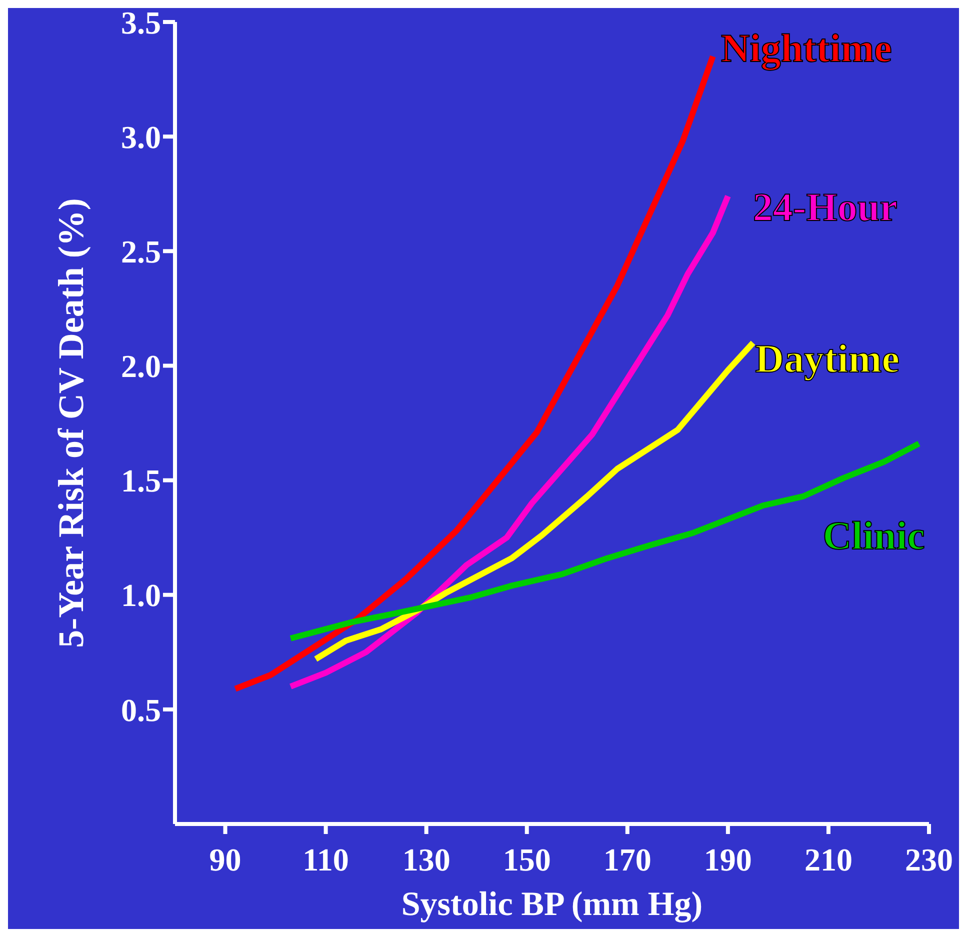  Describe the element at coordinates (728, 860) in the screenshot. I see `x-tick-label: 190` at that location.